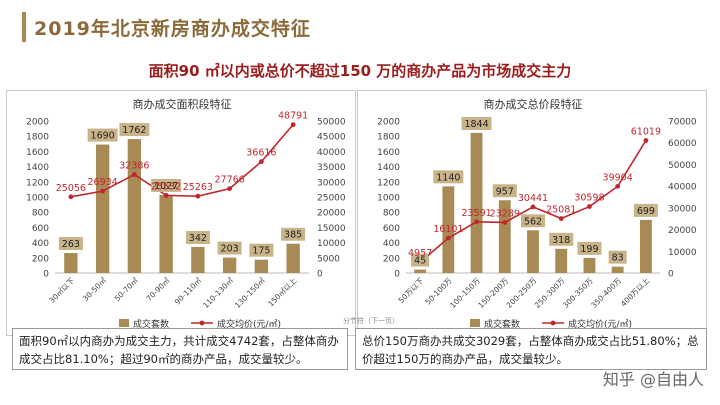  What do you see at coordinates (126, 289) in the screenshot?
I see `x-tick-label: 50-70㎡` at bounding box center [126, 289].